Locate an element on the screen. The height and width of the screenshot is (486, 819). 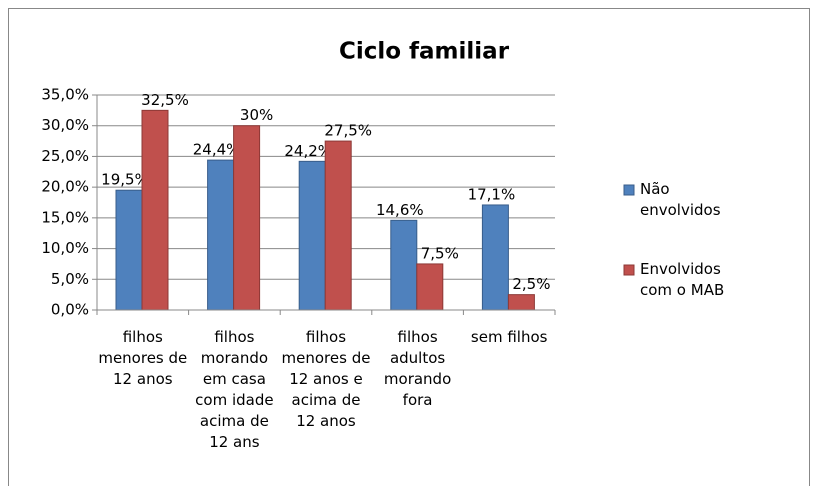
legend-label: Não envolvidos is located at coordinates (680, 199).